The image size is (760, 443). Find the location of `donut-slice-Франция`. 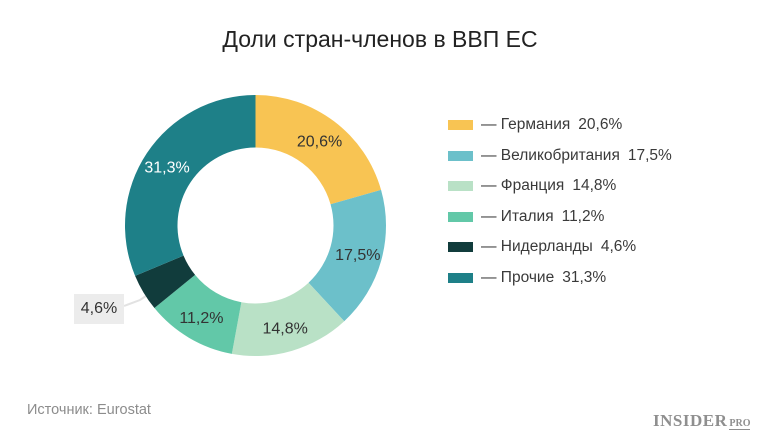

donut-slice-Франция is located at coordinates (288, 319).